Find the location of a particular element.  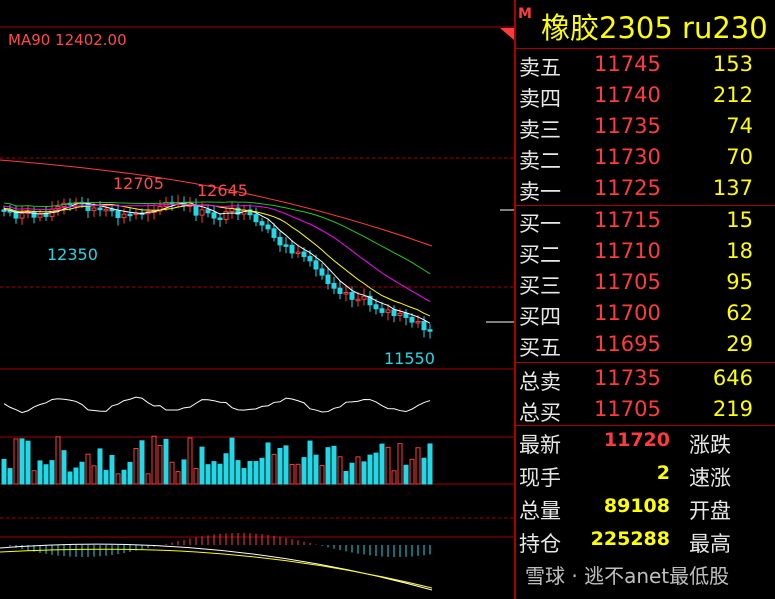

ask-row: 卖三 11735 74 is located at coordinates (645, 129).